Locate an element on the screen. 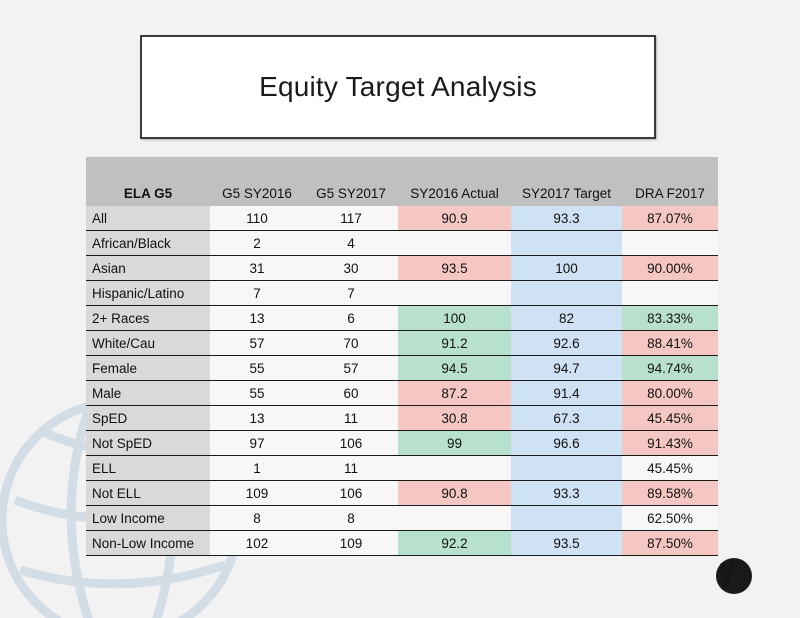 The image size is (800, 618). table-row: ELL 1 11 45.45% is located at coordinates (402, 468).